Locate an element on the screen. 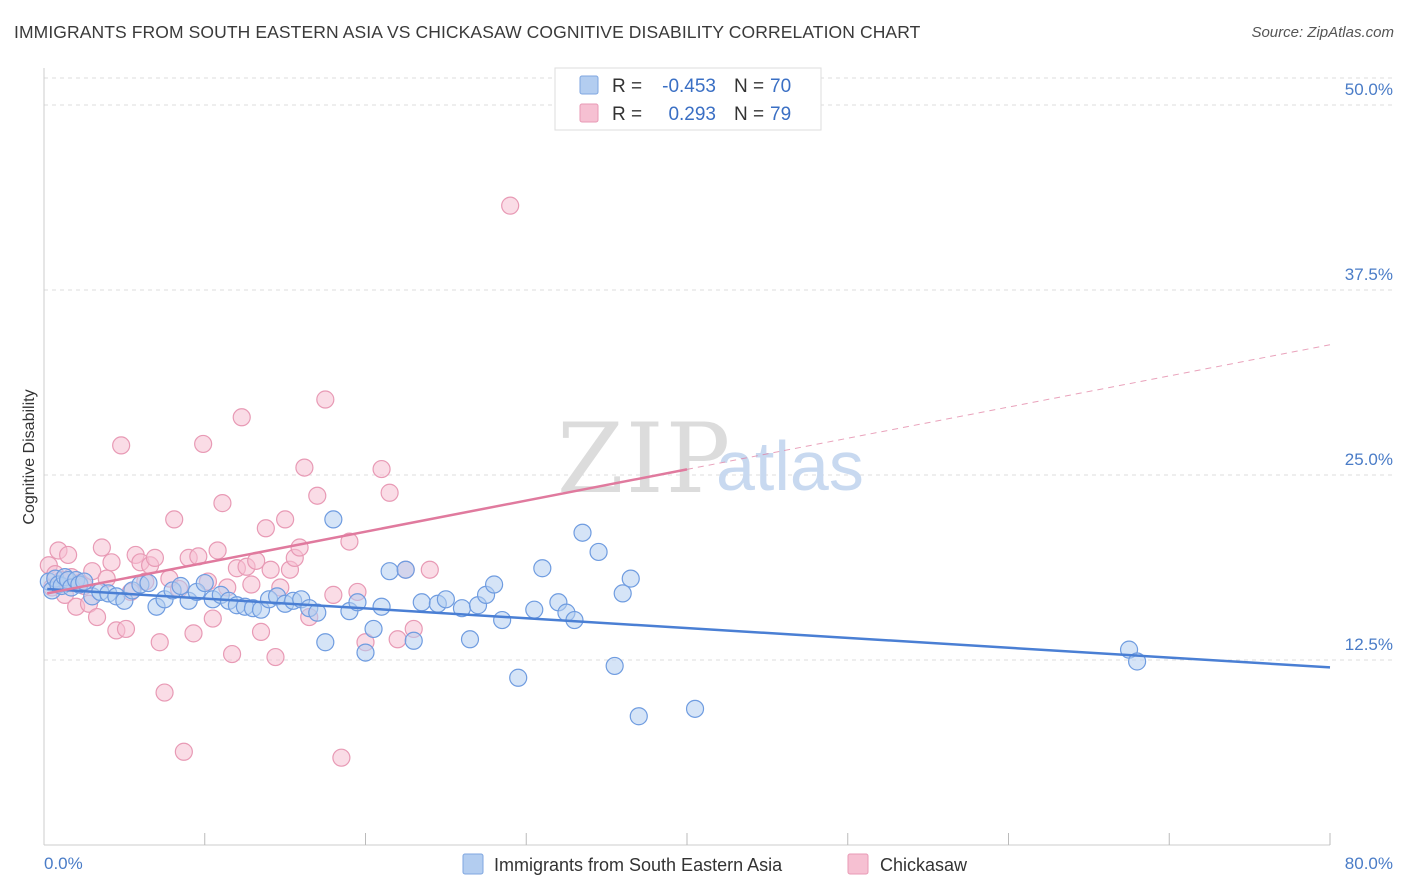 The width and height of the screenshot is (1406, 892). y-tick-labels: 12.5% 25.0% 37.5% 50.0% is located at coordinates (1369, 367).